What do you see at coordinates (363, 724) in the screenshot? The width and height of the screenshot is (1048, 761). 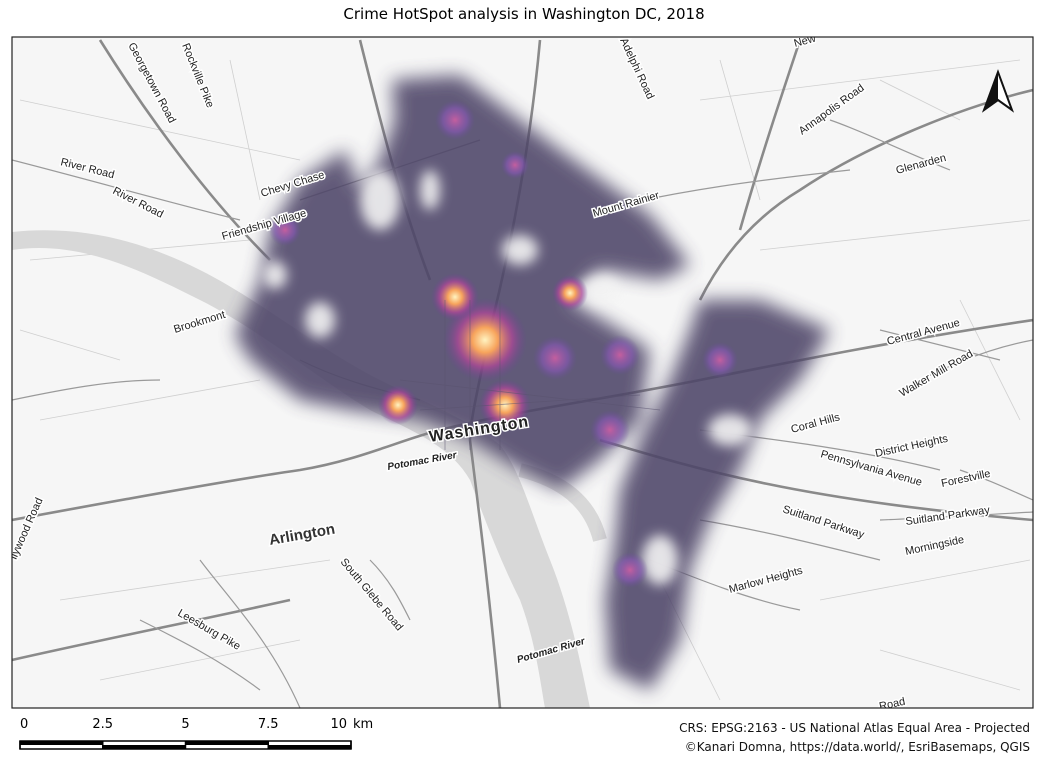 I see `scale-bar-unit: km` at bounding box center [363, 724].